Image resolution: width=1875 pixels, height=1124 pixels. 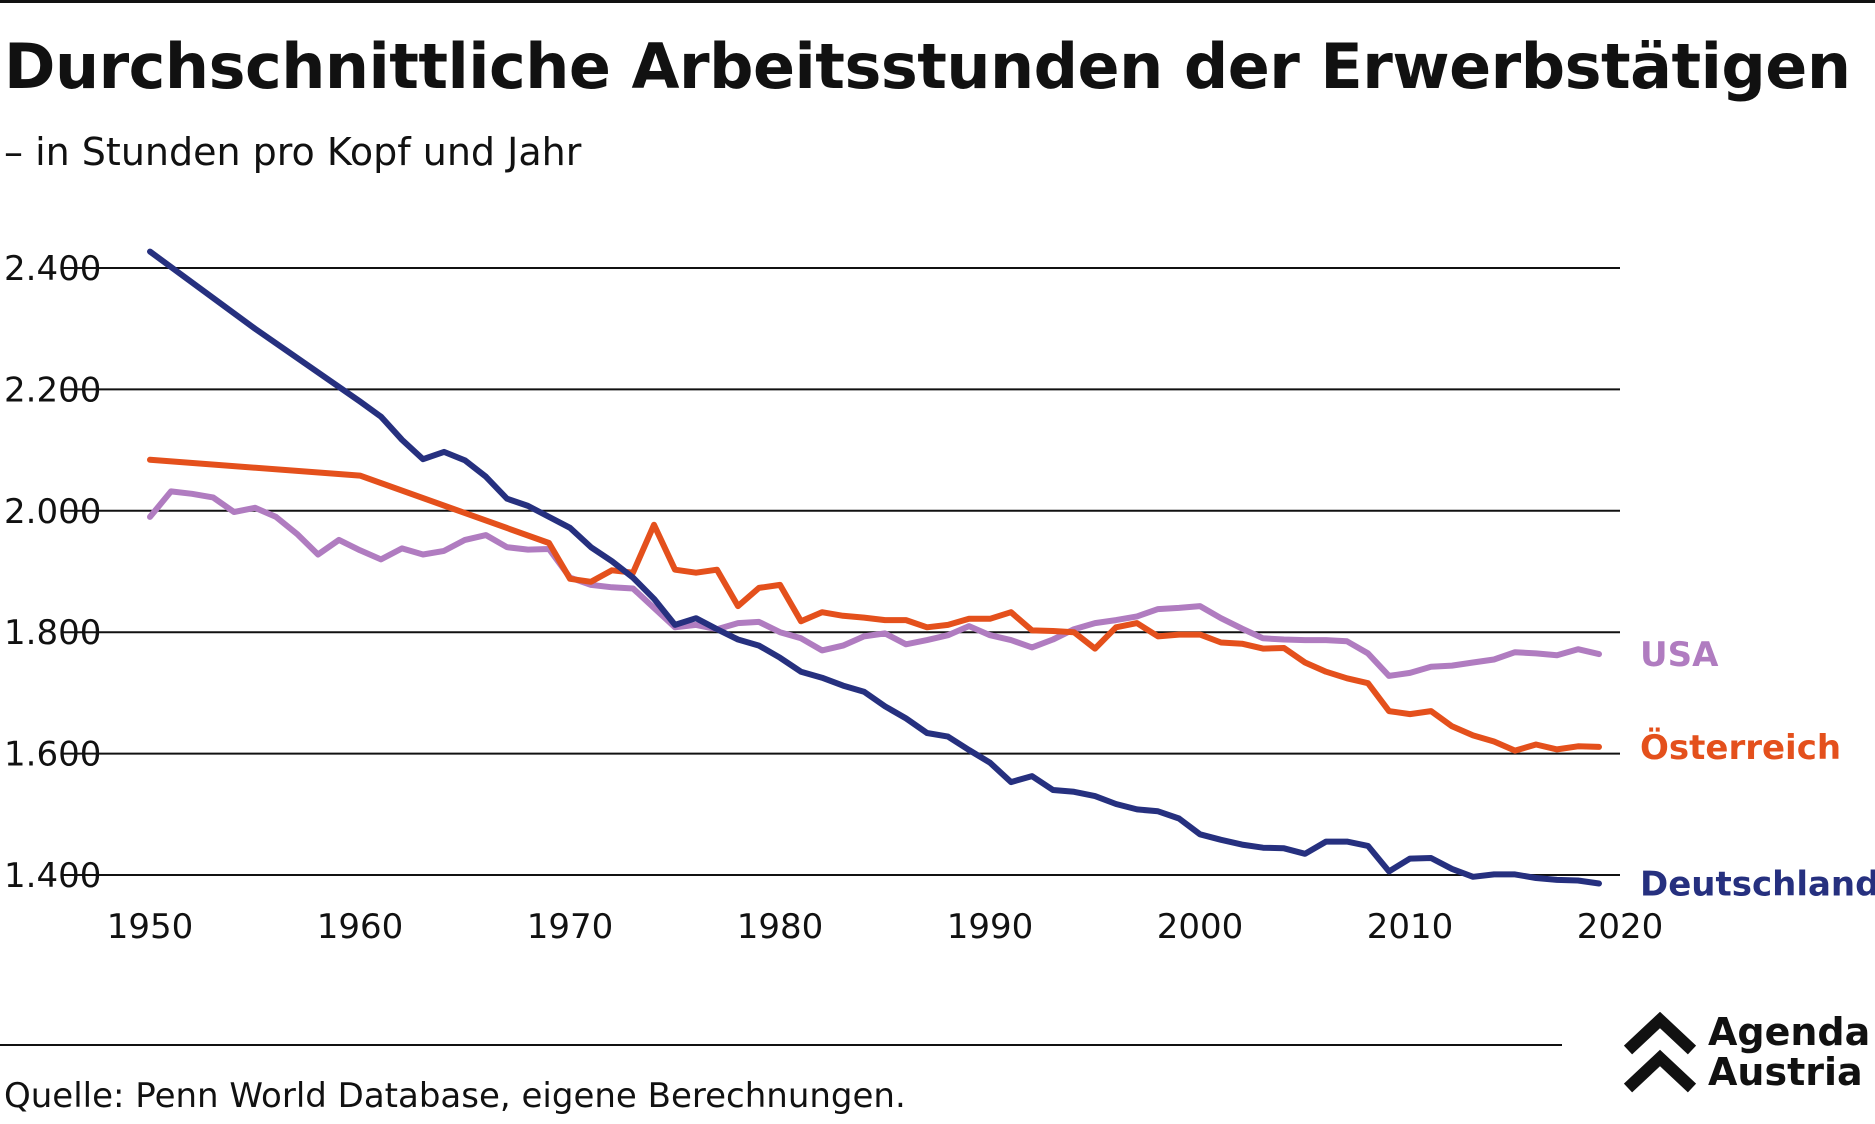 I want to click on chart-subtitle: – in Stunden pro Kopf und Jahr, so click(x=293, y=152).